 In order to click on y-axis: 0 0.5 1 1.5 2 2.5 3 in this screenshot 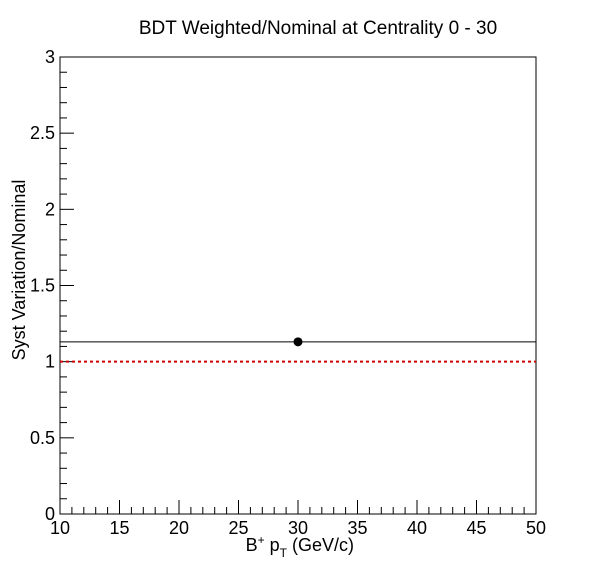, I will do `click(52, 285)`.